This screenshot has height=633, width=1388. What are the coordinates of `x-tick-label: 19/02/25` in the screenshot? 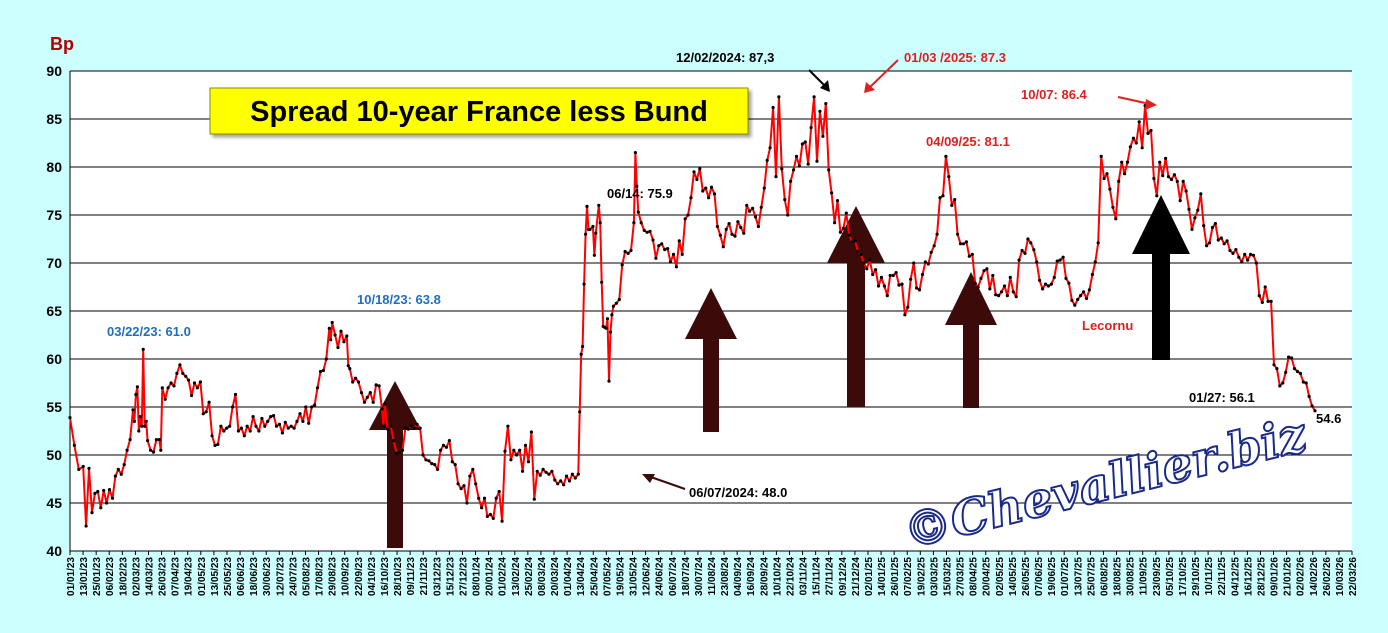 It's located at (921, 576).